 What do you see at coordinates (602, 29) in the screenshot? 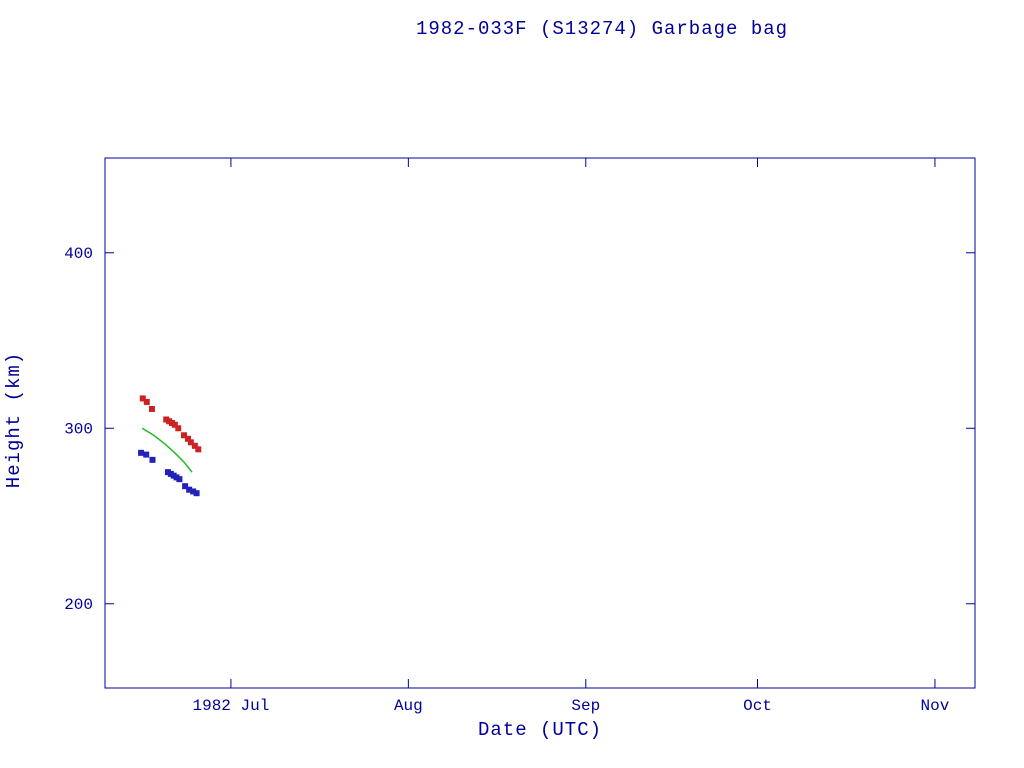
I see `chart-title: 1982-033F (S13274) Garbage bag` at bounding box center [602, 29].